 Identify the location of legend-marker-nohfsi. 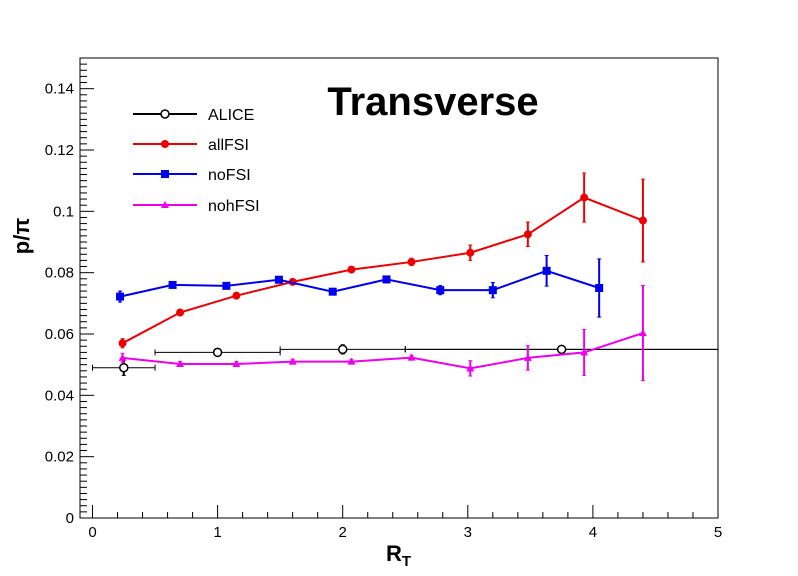
(165, 204).